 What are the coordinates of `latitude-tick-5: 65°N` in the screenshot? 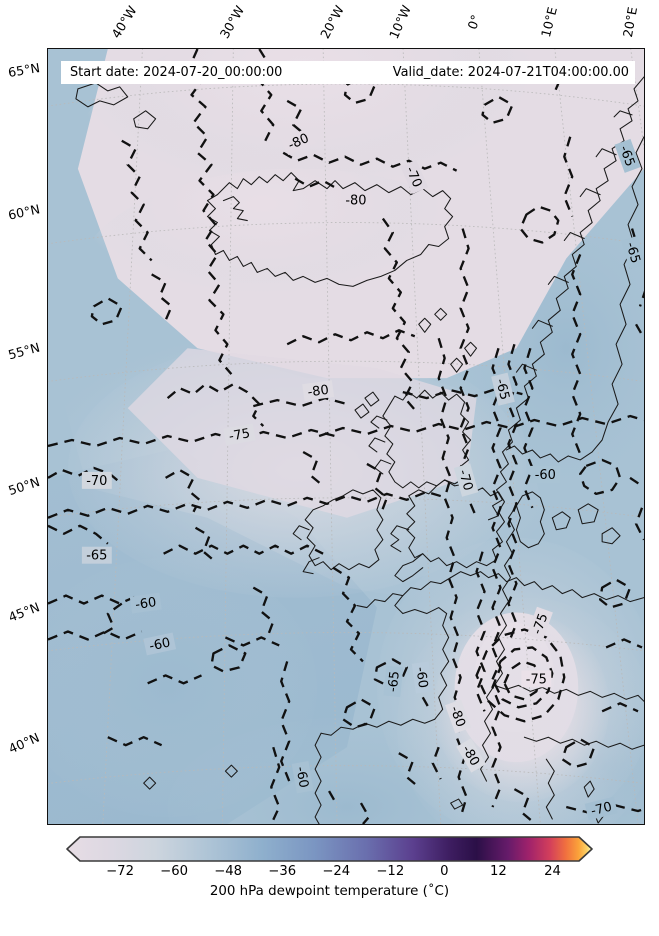 It's located at (24, 70).